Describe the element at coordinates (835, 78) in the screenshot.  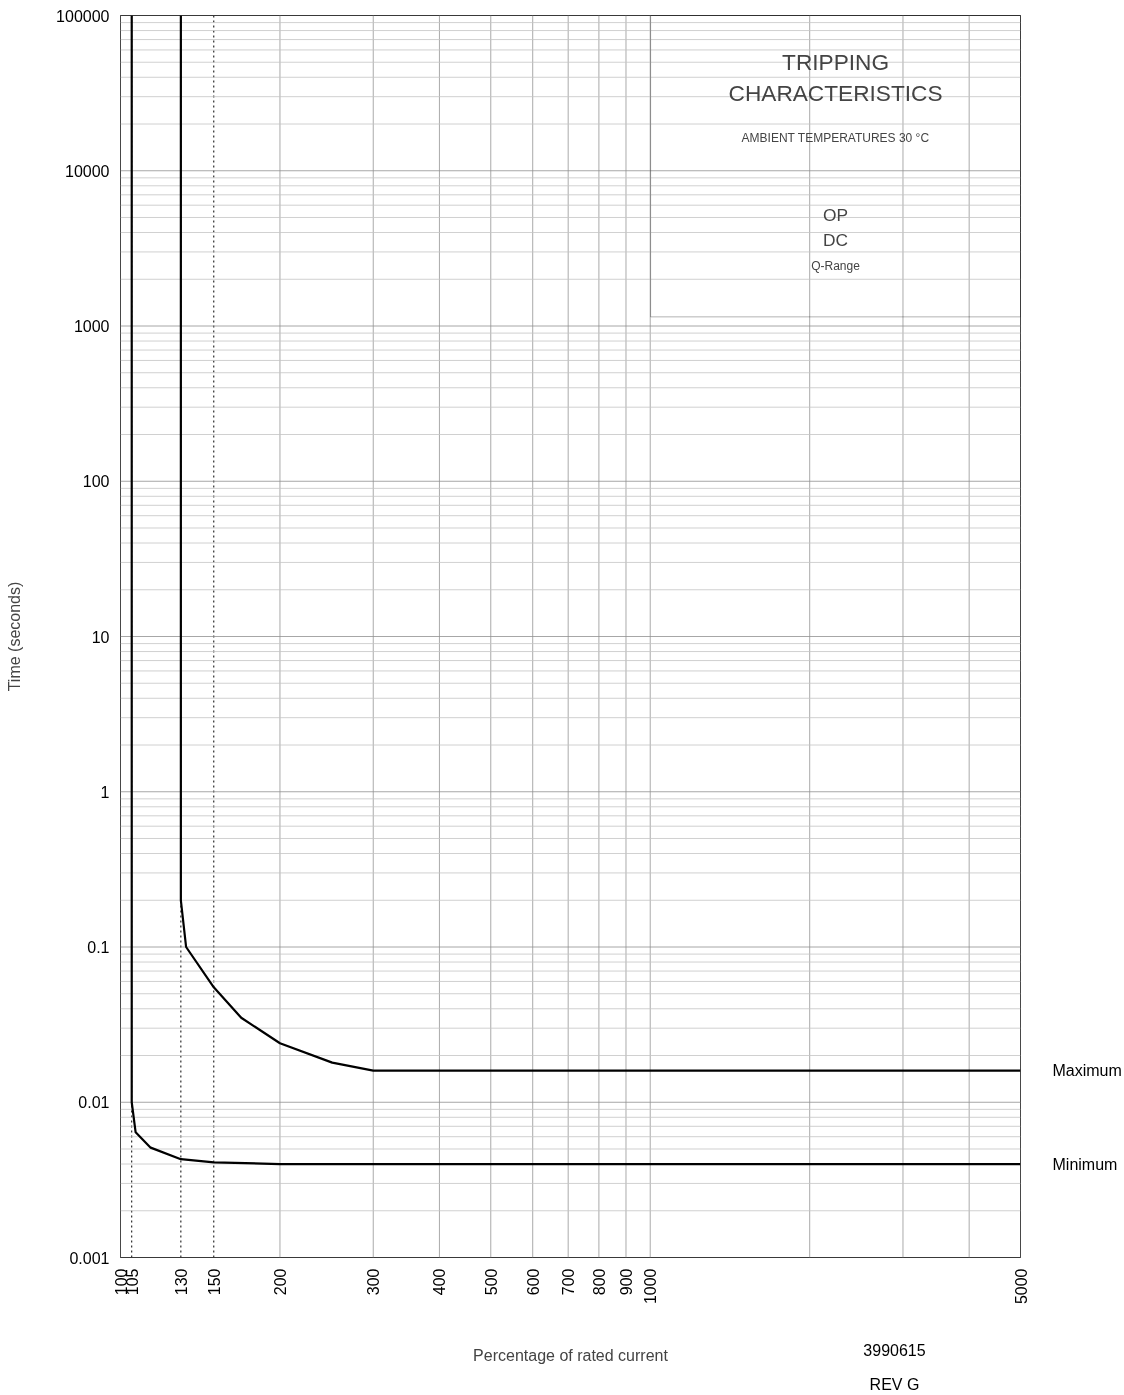
I see `text: TRIPPING CHARACTERISTICS` at that location.